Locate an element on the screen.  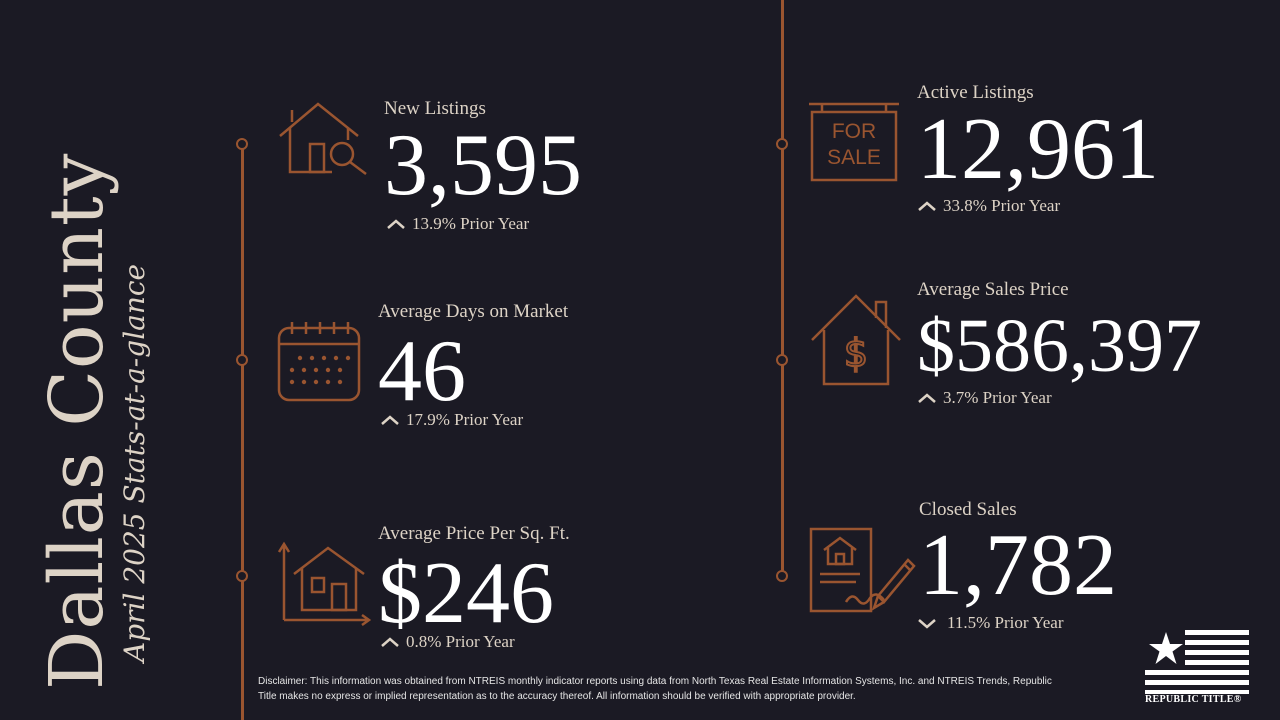
active-listings-value: 12,961 is located at coordinates (1038, 149).